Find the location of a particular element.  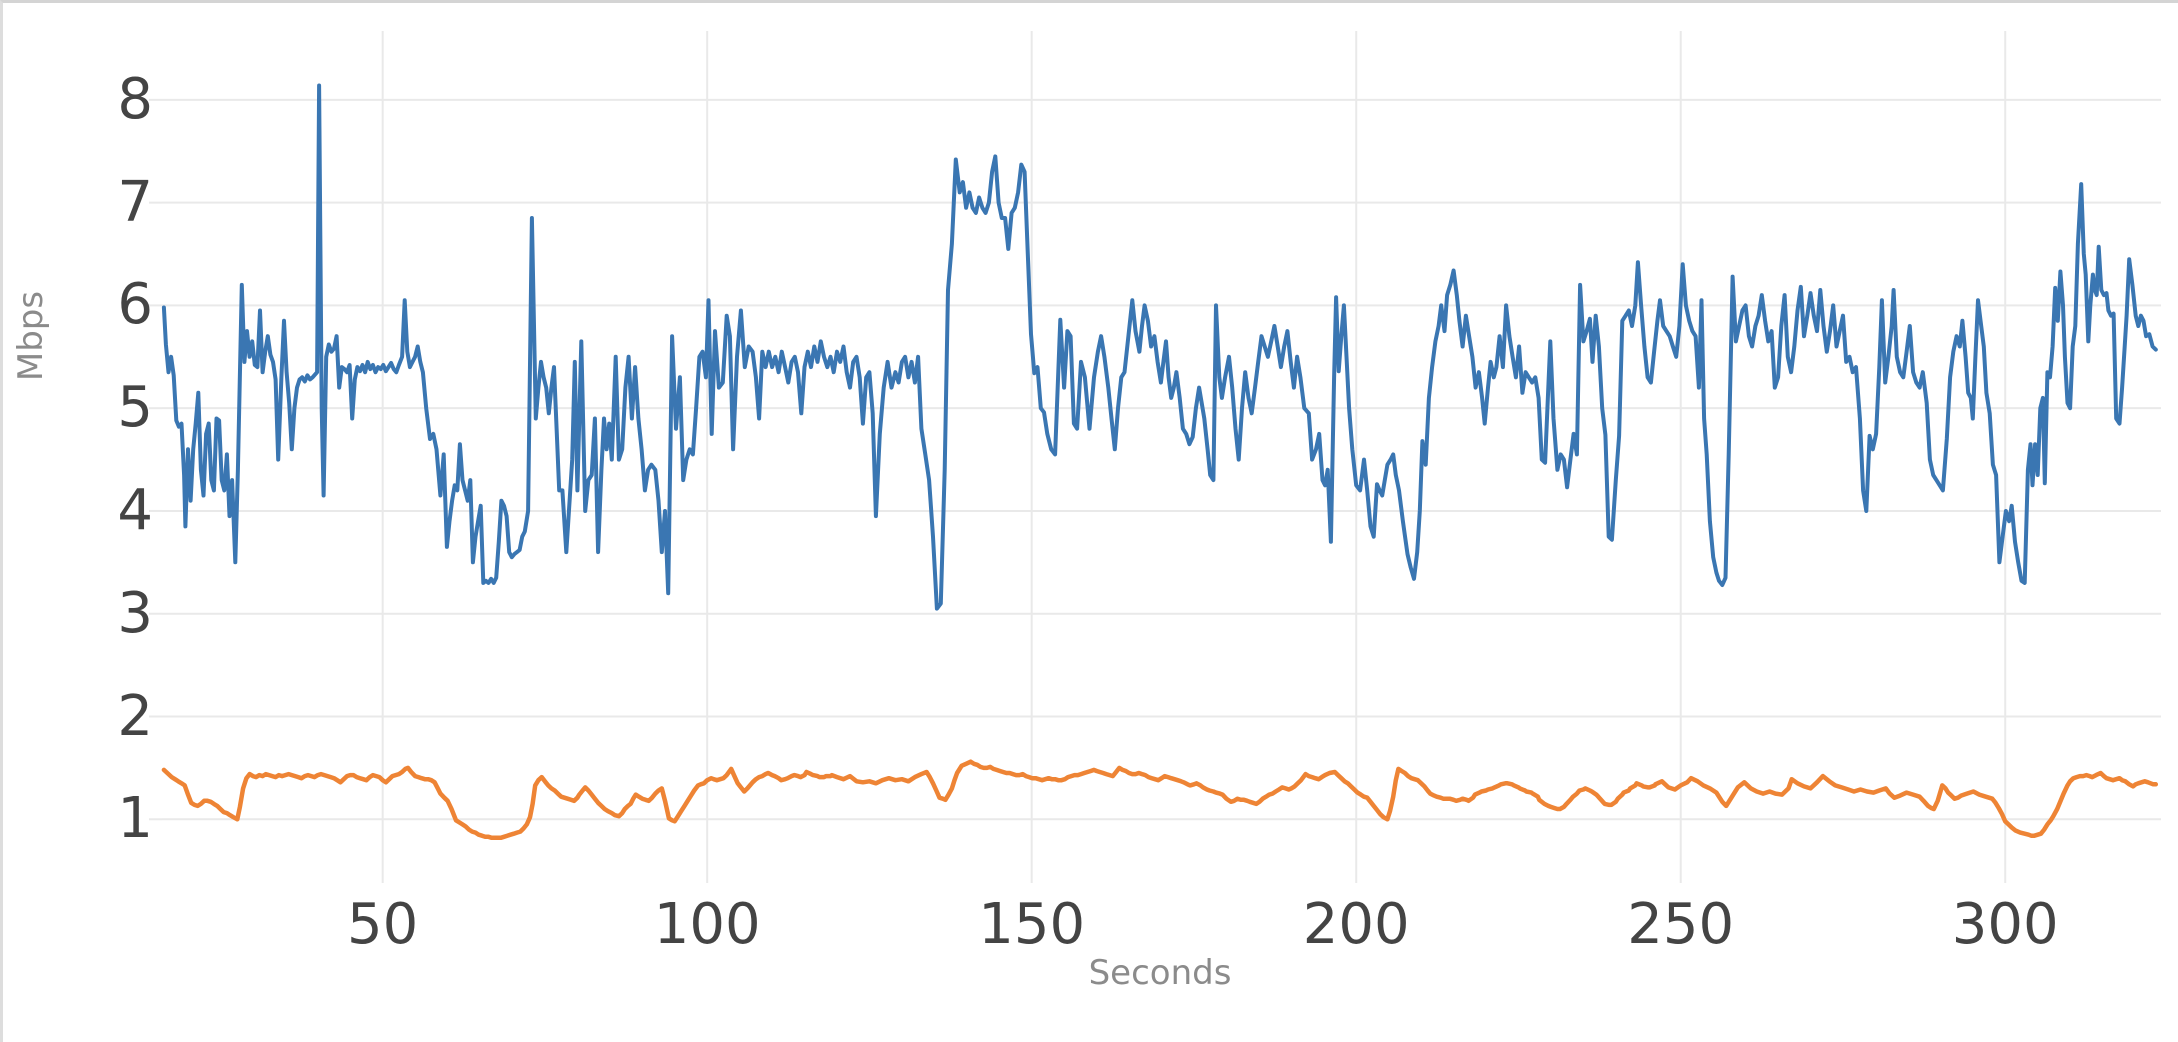

y-tick-label: 3 is located at coordinates (135, 613).